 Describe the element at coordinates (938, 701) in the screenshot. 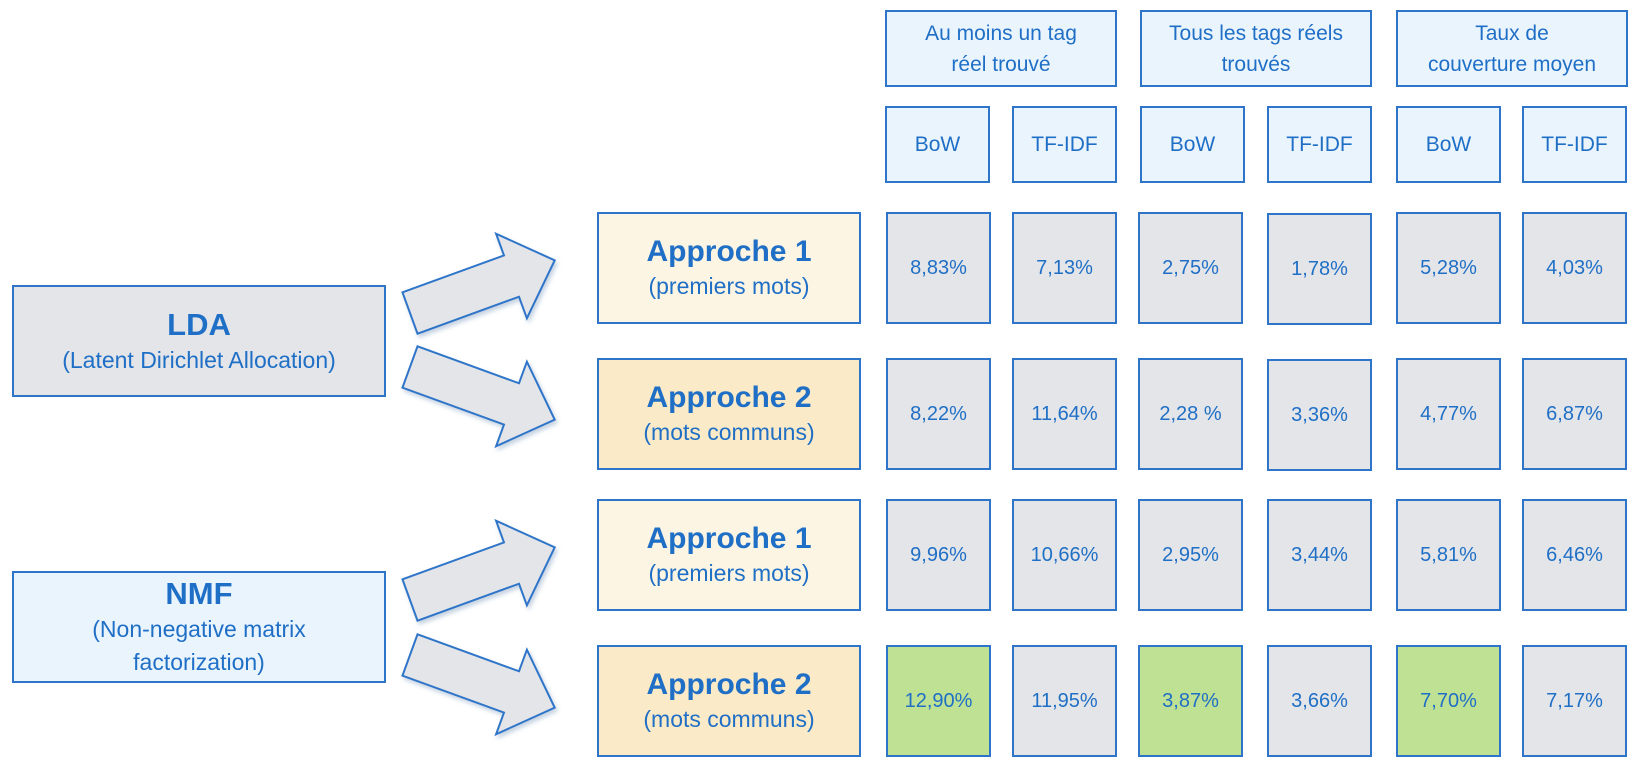

I see `result-cell-best: 12,90%` at that location.